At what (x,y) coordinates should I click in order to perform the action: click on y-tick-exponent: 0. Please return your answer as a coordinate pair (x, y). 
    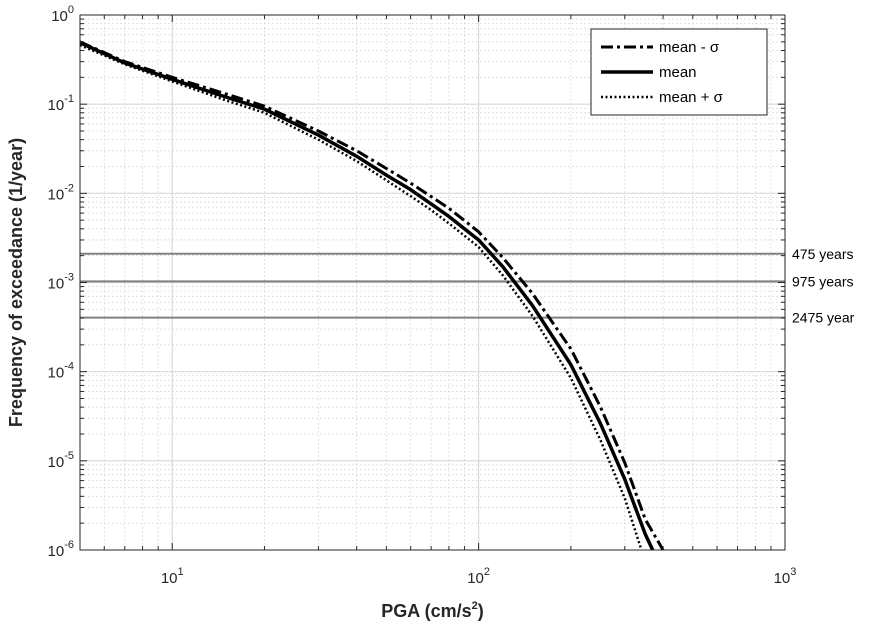
    Looking at the image, I should click on (71, 10).